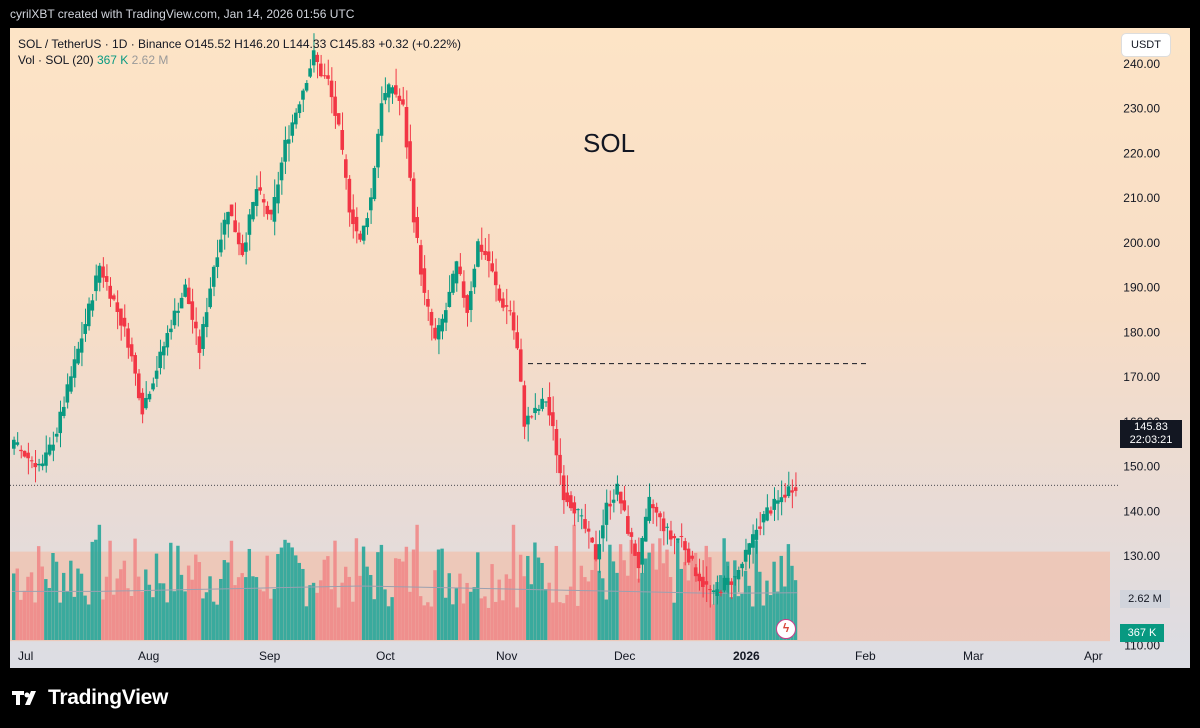 The height and width of the screenshot is (728, 1200). What do you see at coordinates (786, 629) in the screenshot?
I see `lightning-icon: ϟ` at bounding box center [786, 629].